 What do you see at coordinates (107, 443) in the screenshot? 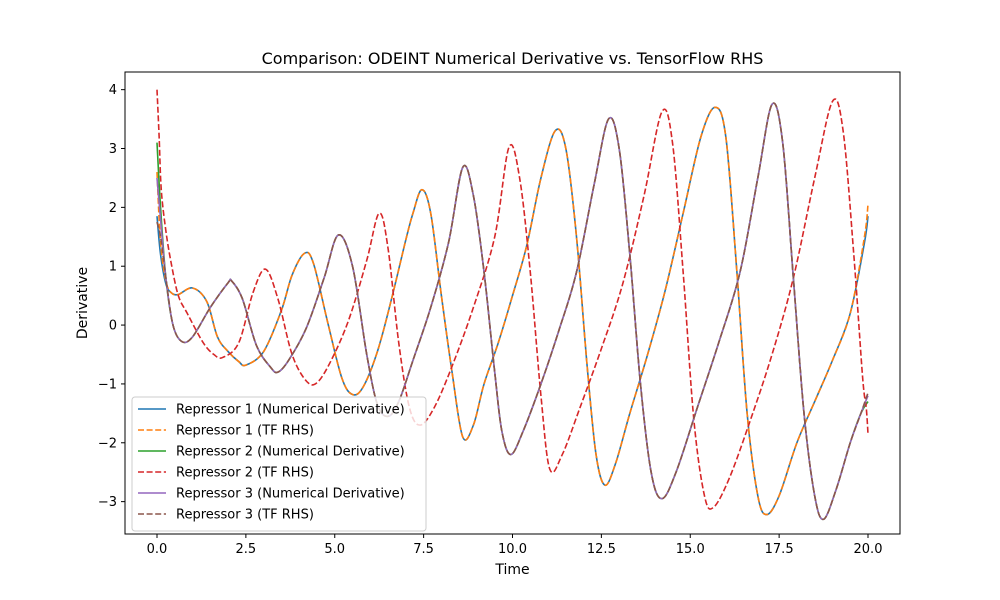
I see `y-tick-label: −2` at bounding box center [107, 443].